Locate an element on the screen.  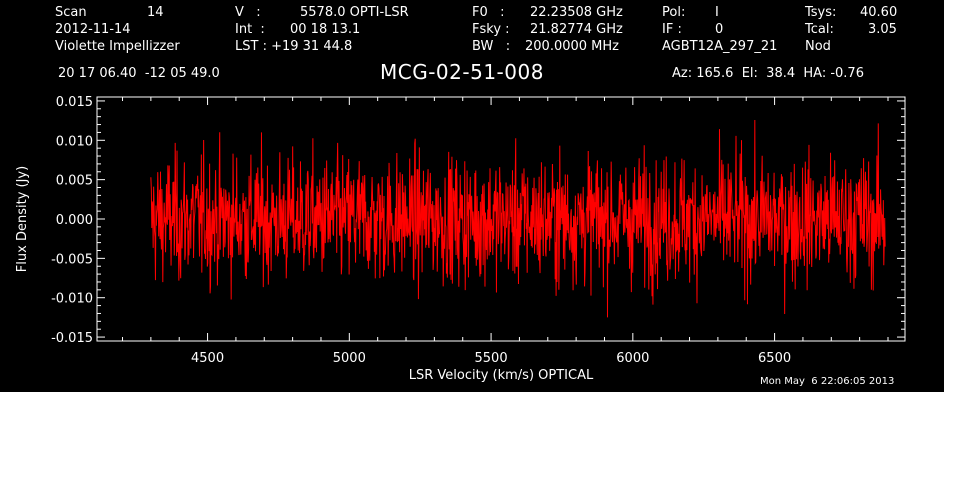
fsky-value: 21.82774 GHz is located at coordinates (576, 29).